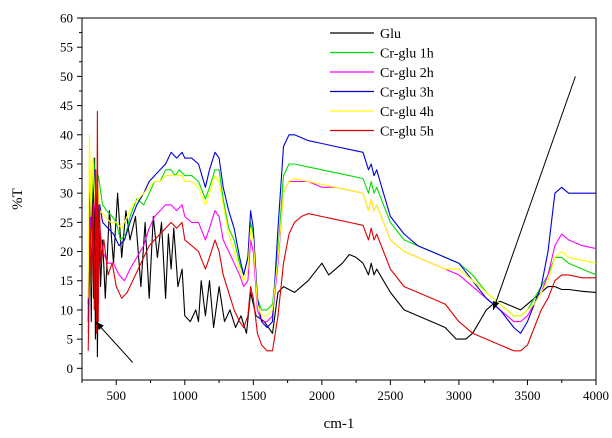 The width and height of the screenshot is (612, 438). What do you see at coordinates (66, 47) in the screenshot?
I see `y-tick-label: 55` at bounding box center [66, 47].